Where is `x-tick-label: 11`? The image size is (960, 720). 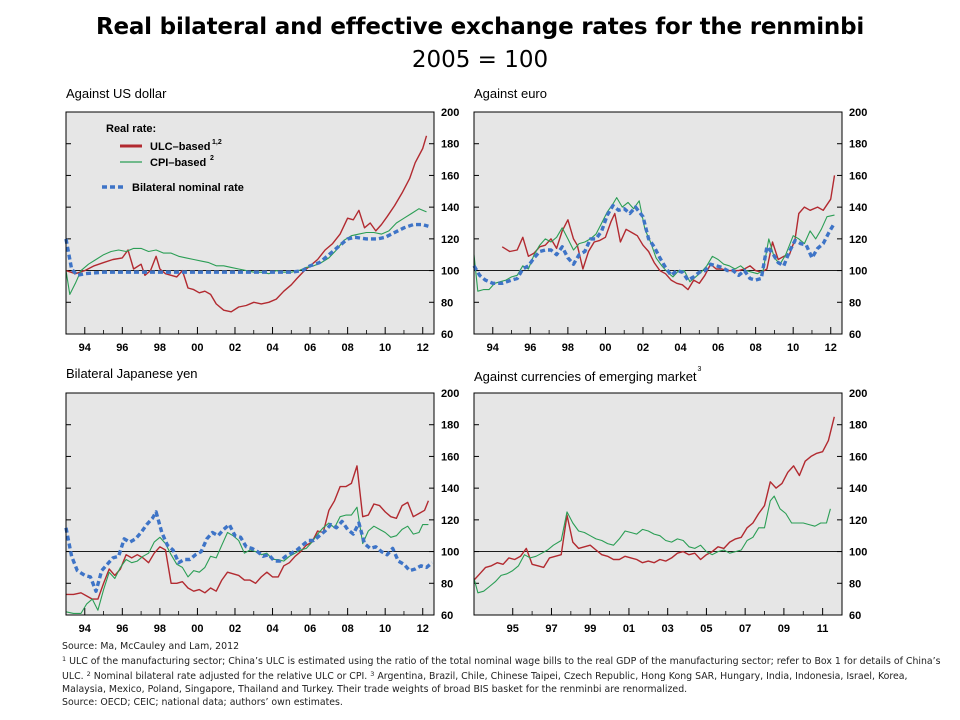 x-tick-label: 11 is located at coordinates (823, 629).